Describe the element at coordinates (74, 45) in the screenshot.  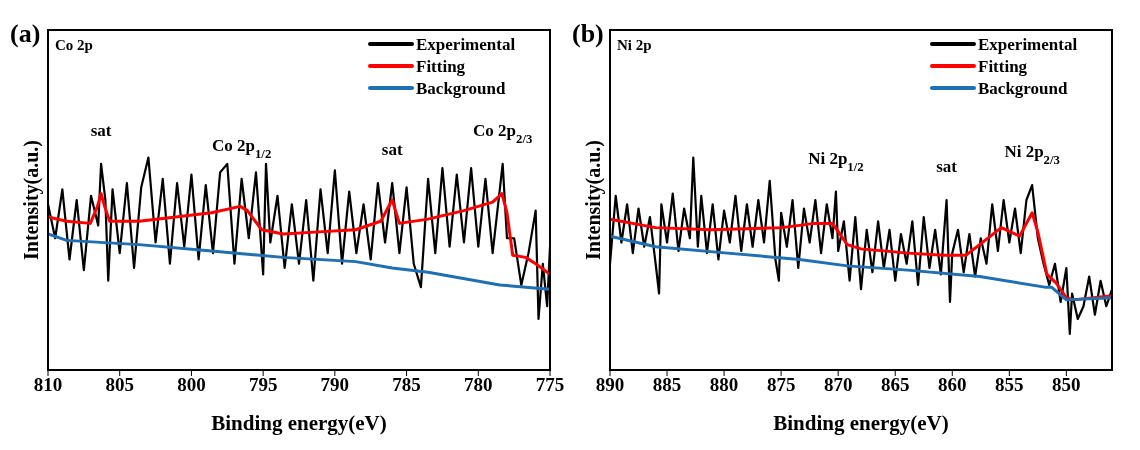
I see `text: Co 2p` at that location.